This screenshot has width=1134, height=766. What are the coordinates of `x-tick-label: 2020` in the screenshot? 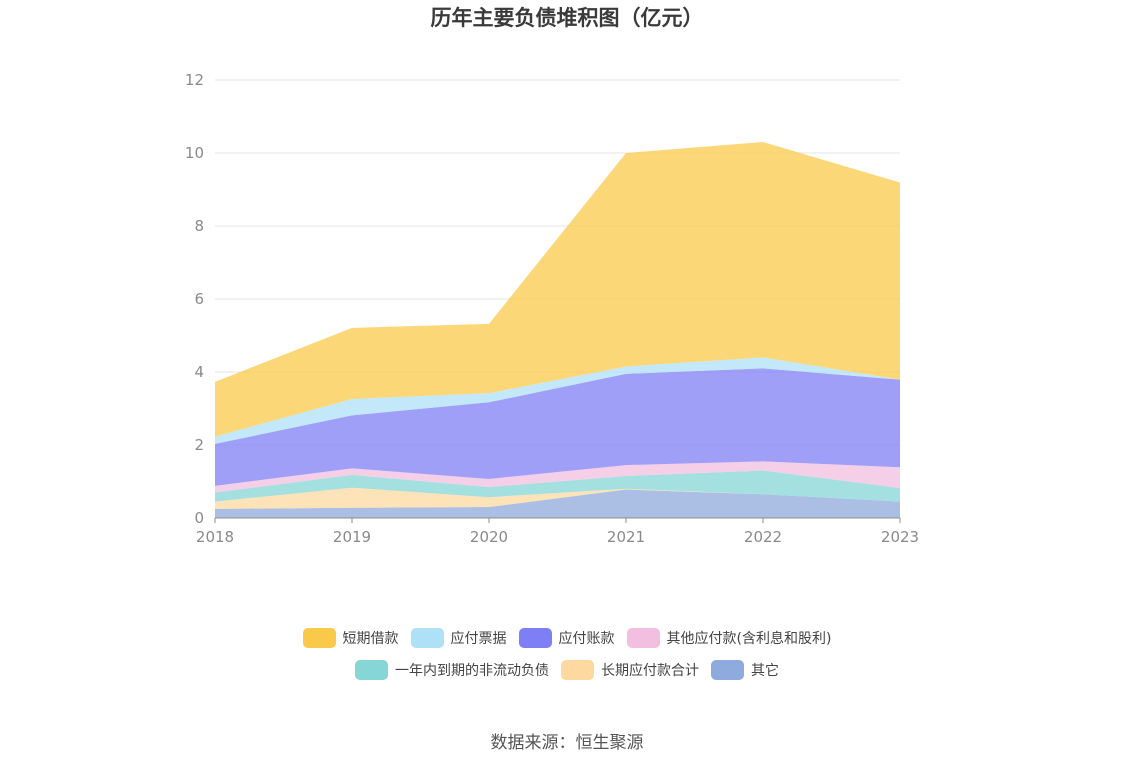 It's located at (489, 537).